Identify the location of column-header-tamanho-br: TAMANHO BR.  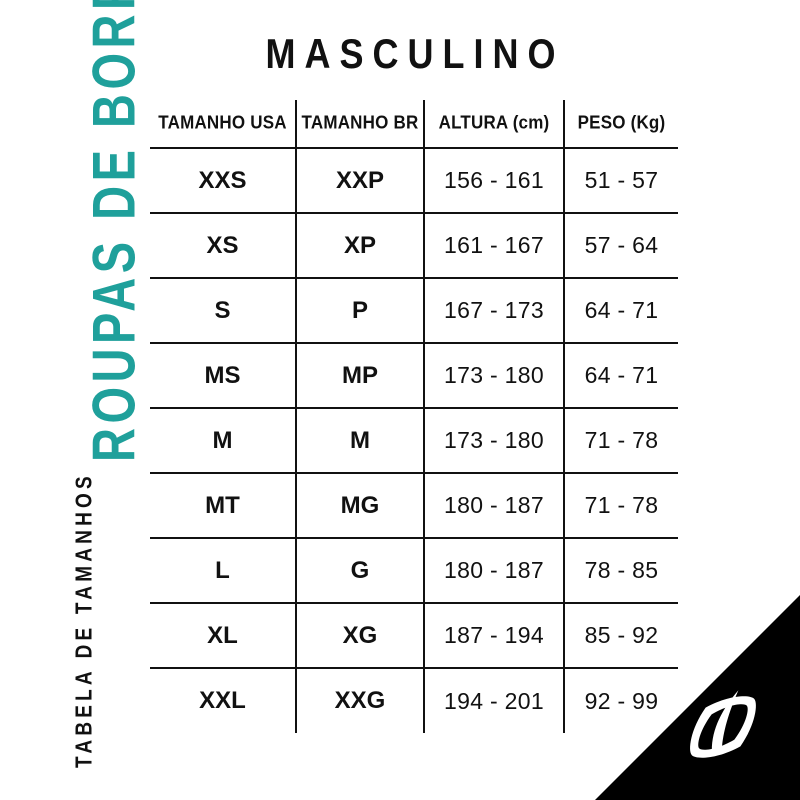
(360, 124).